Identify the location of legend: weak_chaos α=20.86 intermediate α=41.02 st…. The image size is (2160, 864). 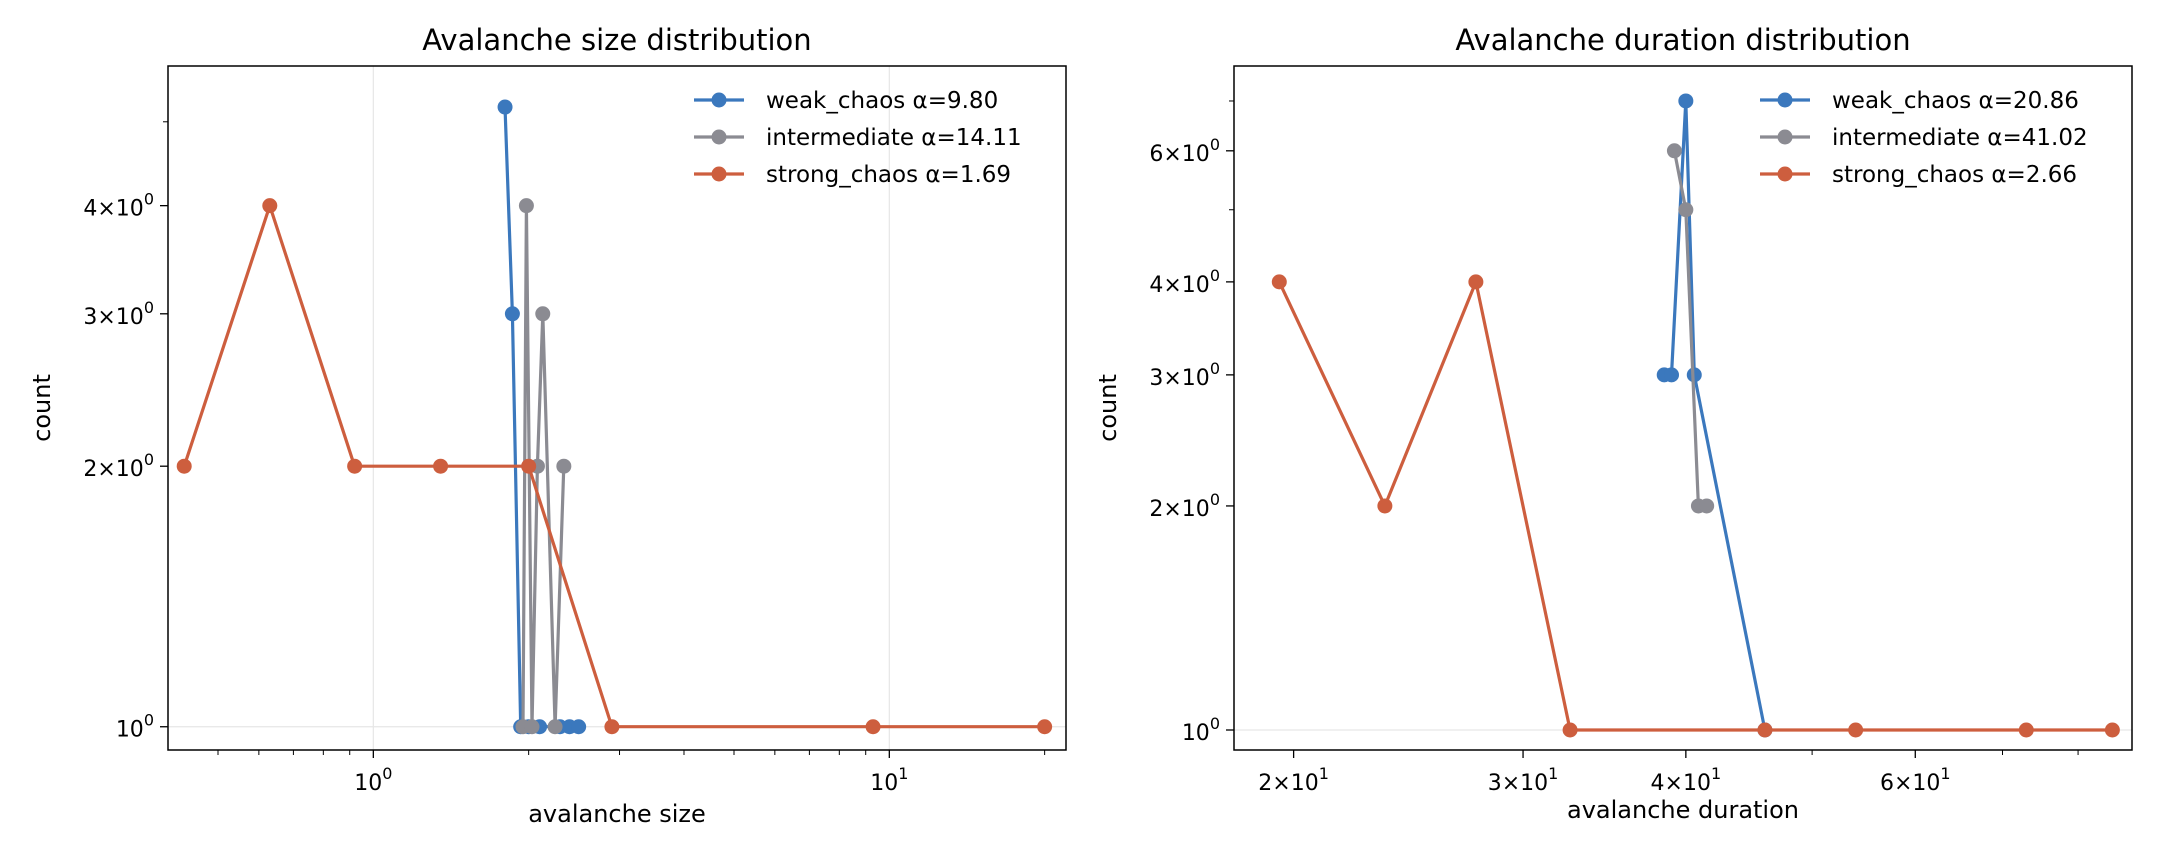
(1924, 138).